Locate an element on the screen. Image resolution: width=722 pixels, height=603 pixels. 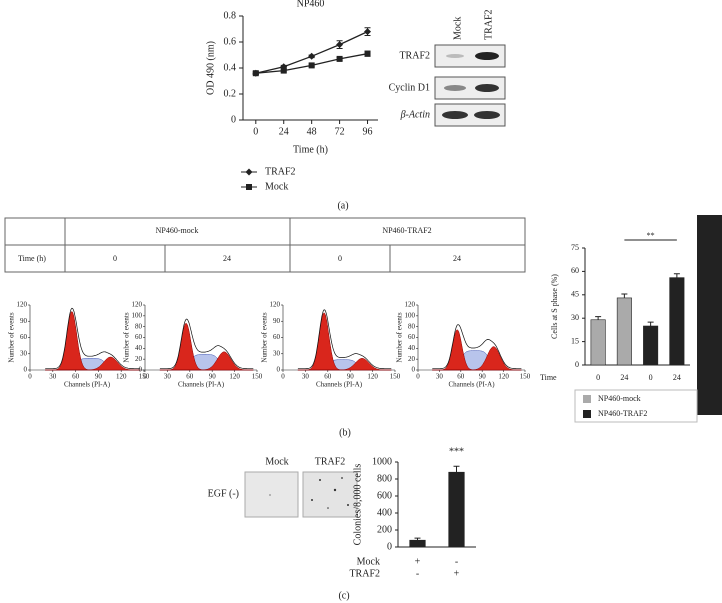
table-row-label: Time (h) is located at coordinates (32, 258).